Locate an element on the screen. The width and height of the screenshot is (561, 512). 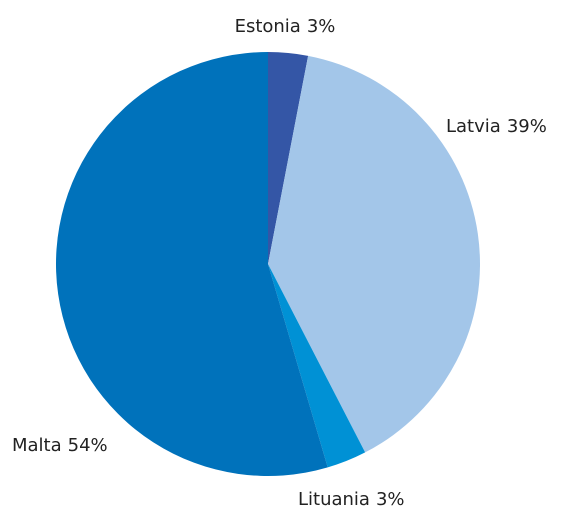
slice-label: Malta 54% is located at coordinates (60, 445).